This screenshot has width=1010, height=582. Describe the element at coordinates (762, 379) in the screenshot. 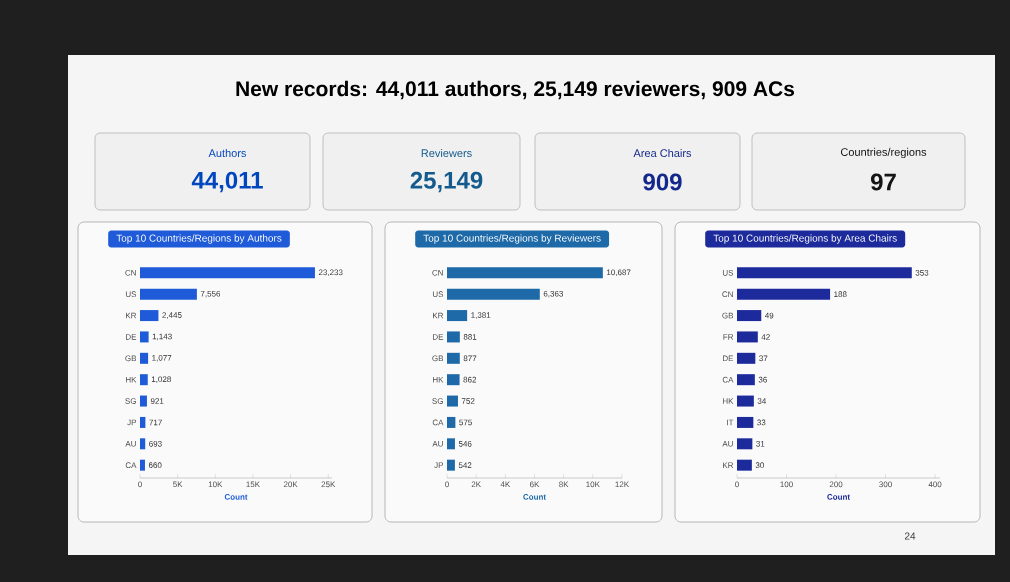

I see `data-label: 36` at that location.